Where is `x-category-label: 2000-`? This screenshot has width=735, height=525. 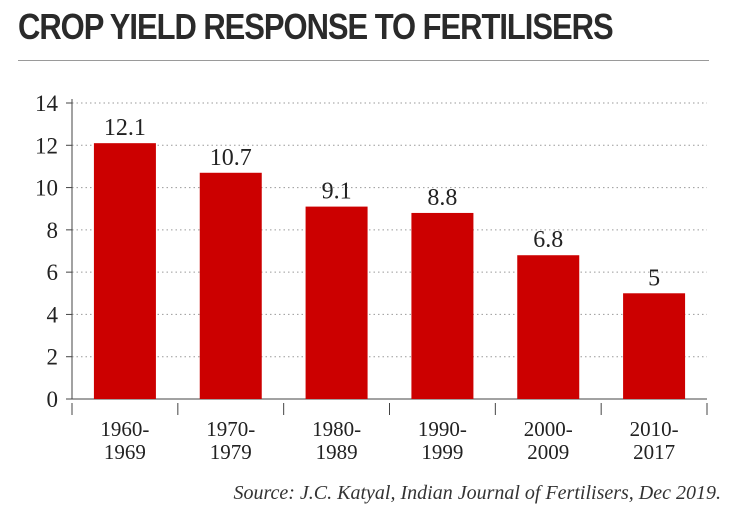
x-category-label: 2000- is located at coordinates (548, 429).